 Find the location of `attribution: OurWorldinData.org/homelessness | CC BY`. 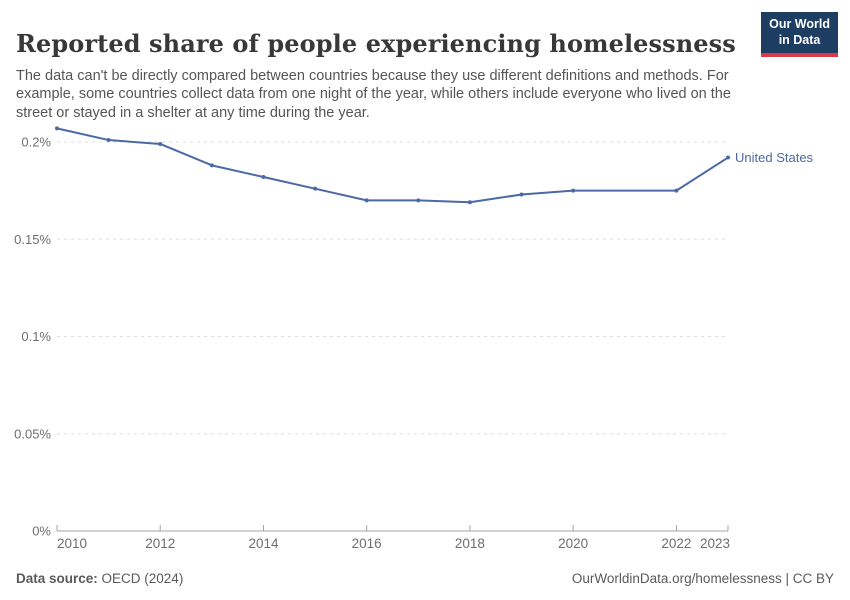

attribution: OurWorldinData.org/homelessness | CC BY is located at coordinates (702, 578).